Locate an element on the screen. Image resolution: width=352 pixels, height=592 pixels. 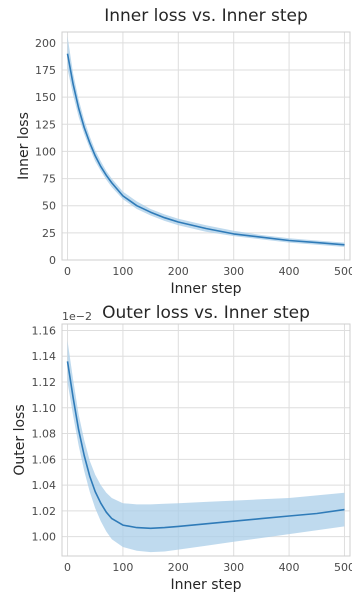
y-tick-label: 1.02 is located at coordinates (44, 511).